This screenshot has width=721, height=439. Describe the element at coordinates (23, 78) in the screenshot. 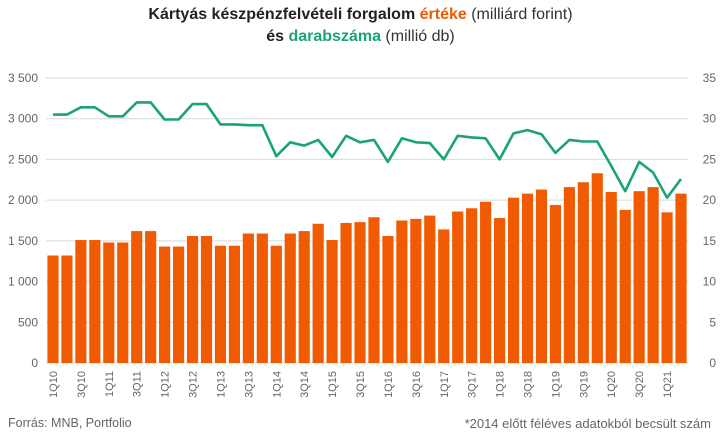

I see `y-left-tick-label: 3 500` at that location.